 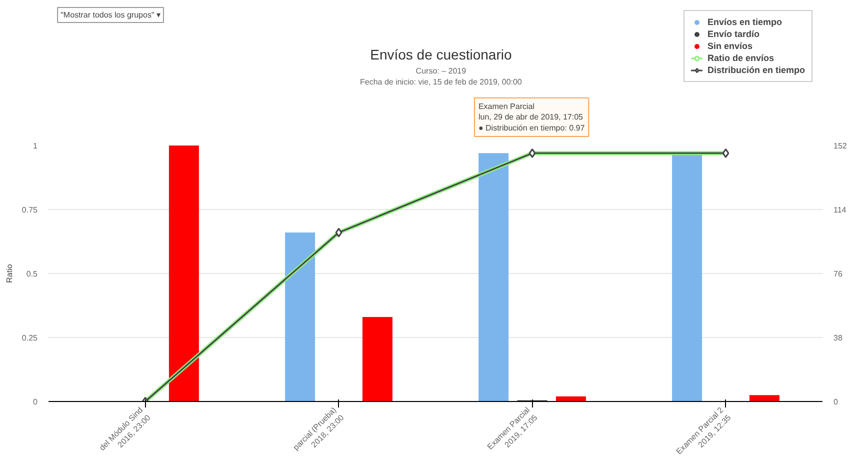 I want to click on y2-tick-label: 38, so click(x=838, y=338).